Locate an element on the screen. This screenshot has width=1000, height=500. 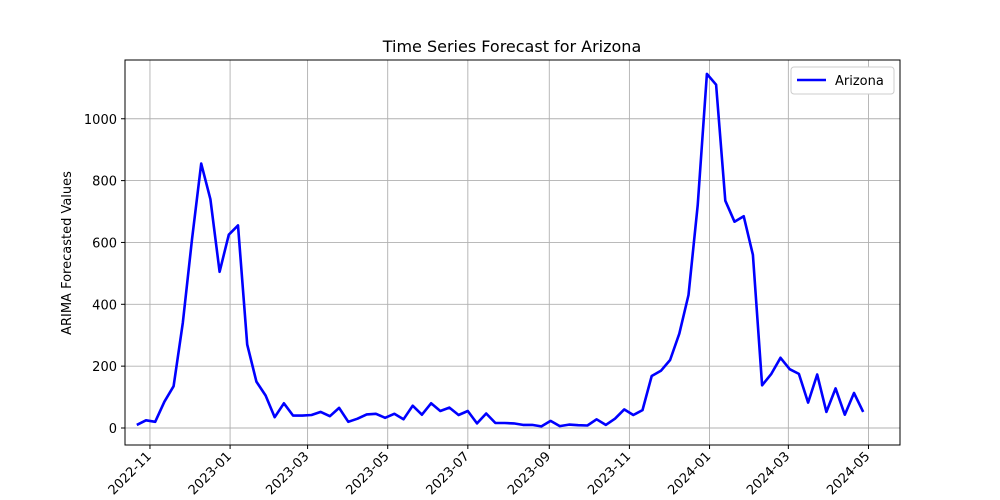
y-tick-label: 800 is located at coordinates (104, 182).